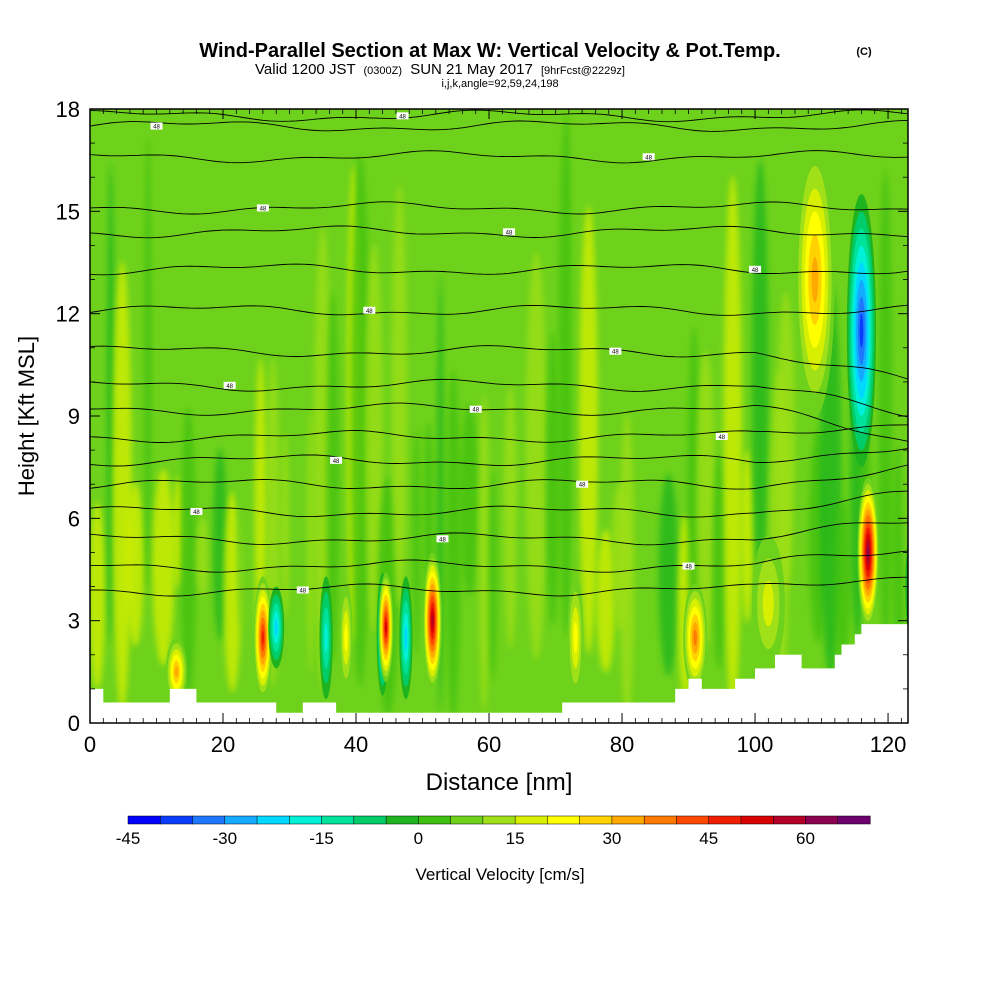 Image resolution: width=1000 pixels, height=1000 pixels. I want to click on y-axis-label: Height [Kft MSL], so click(26, 416).